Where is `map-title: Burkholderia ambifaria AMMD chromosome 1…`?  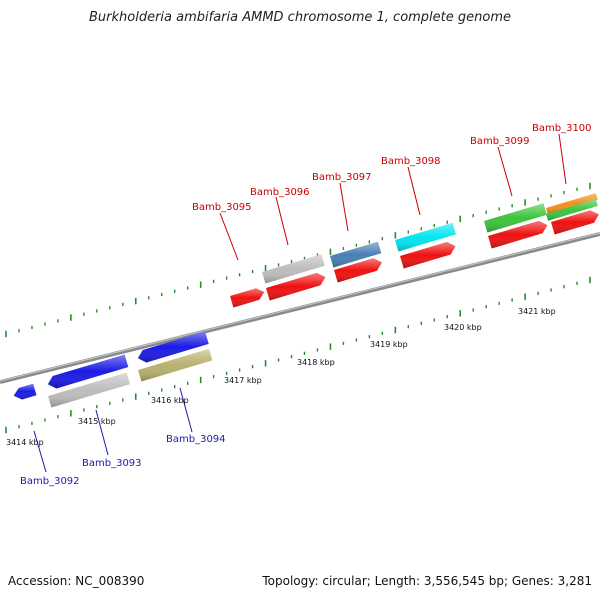
map-title: Burkholderia ambifaria AMMD chromosome 1… is located at coordinates (300, 17).